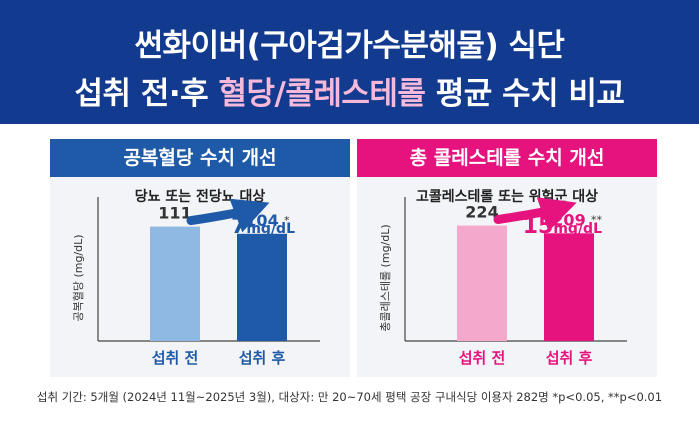  I want to click on header-title-line1: 썬화이버(구아검가수분해물) 식단, so click(349, 42).